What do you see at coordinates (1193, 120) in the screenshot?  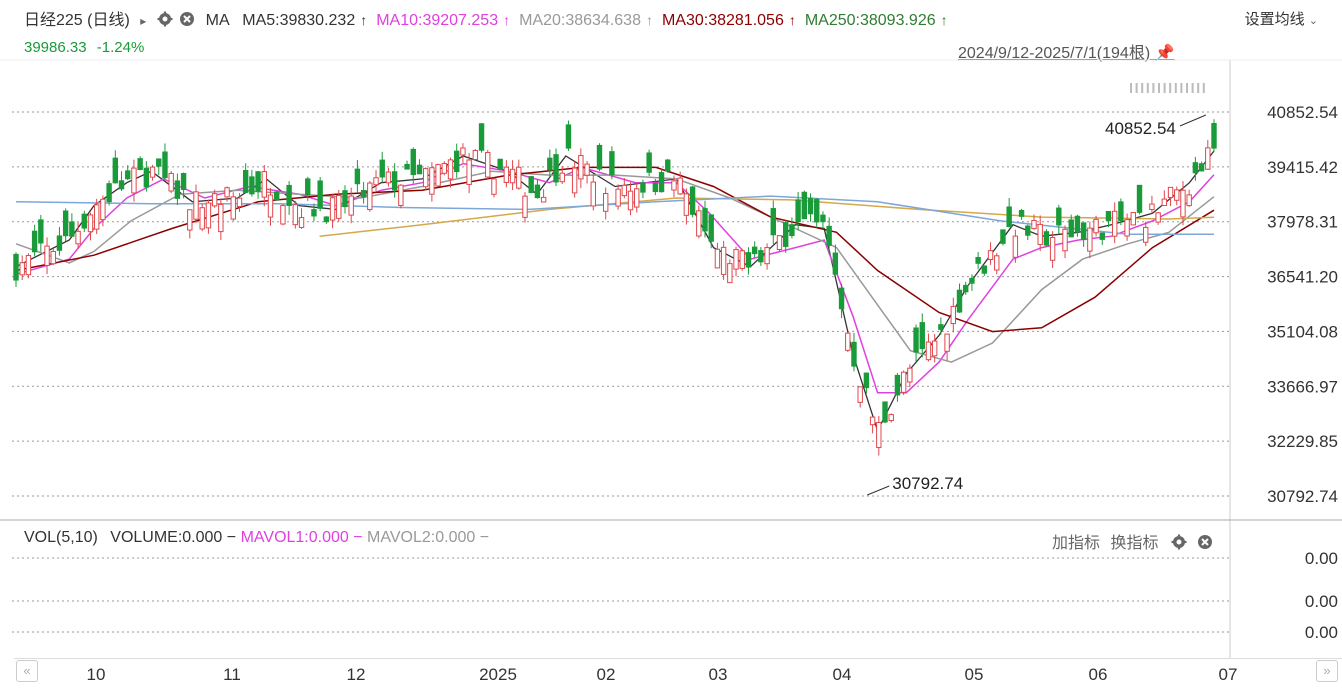 I see `annotation-arrow` at bounding box center [1193, 120].